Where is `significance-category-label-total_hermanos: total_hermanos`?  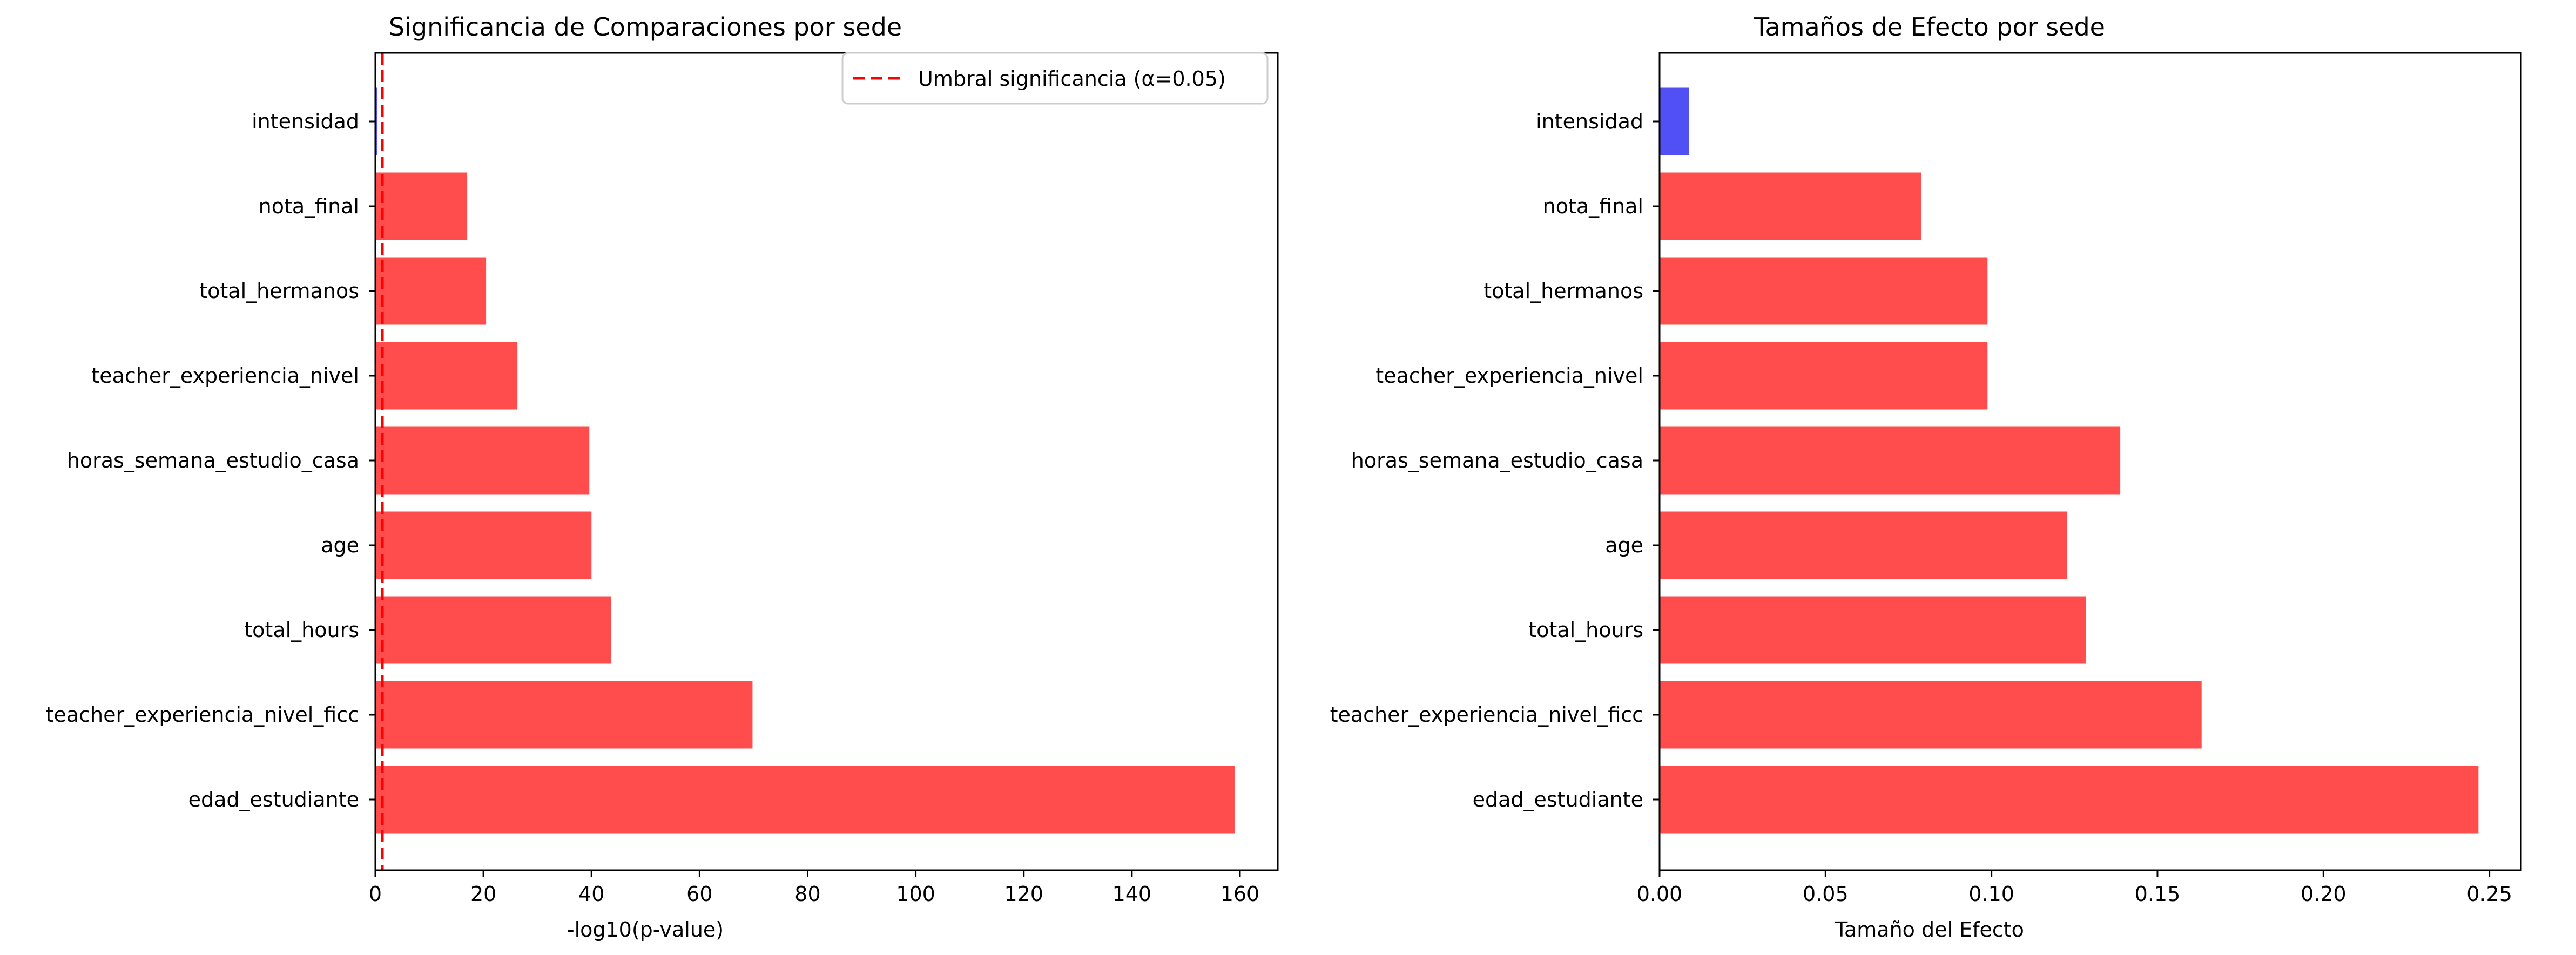
significance-category-label-total_hermanos: total_hermanos is located at coordinates (279, 291).